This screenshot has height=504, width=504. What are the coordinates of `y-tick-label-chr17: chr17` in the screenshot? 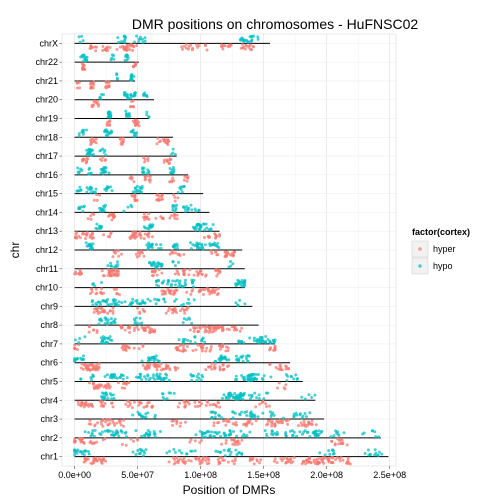 It's located at (46, 156).